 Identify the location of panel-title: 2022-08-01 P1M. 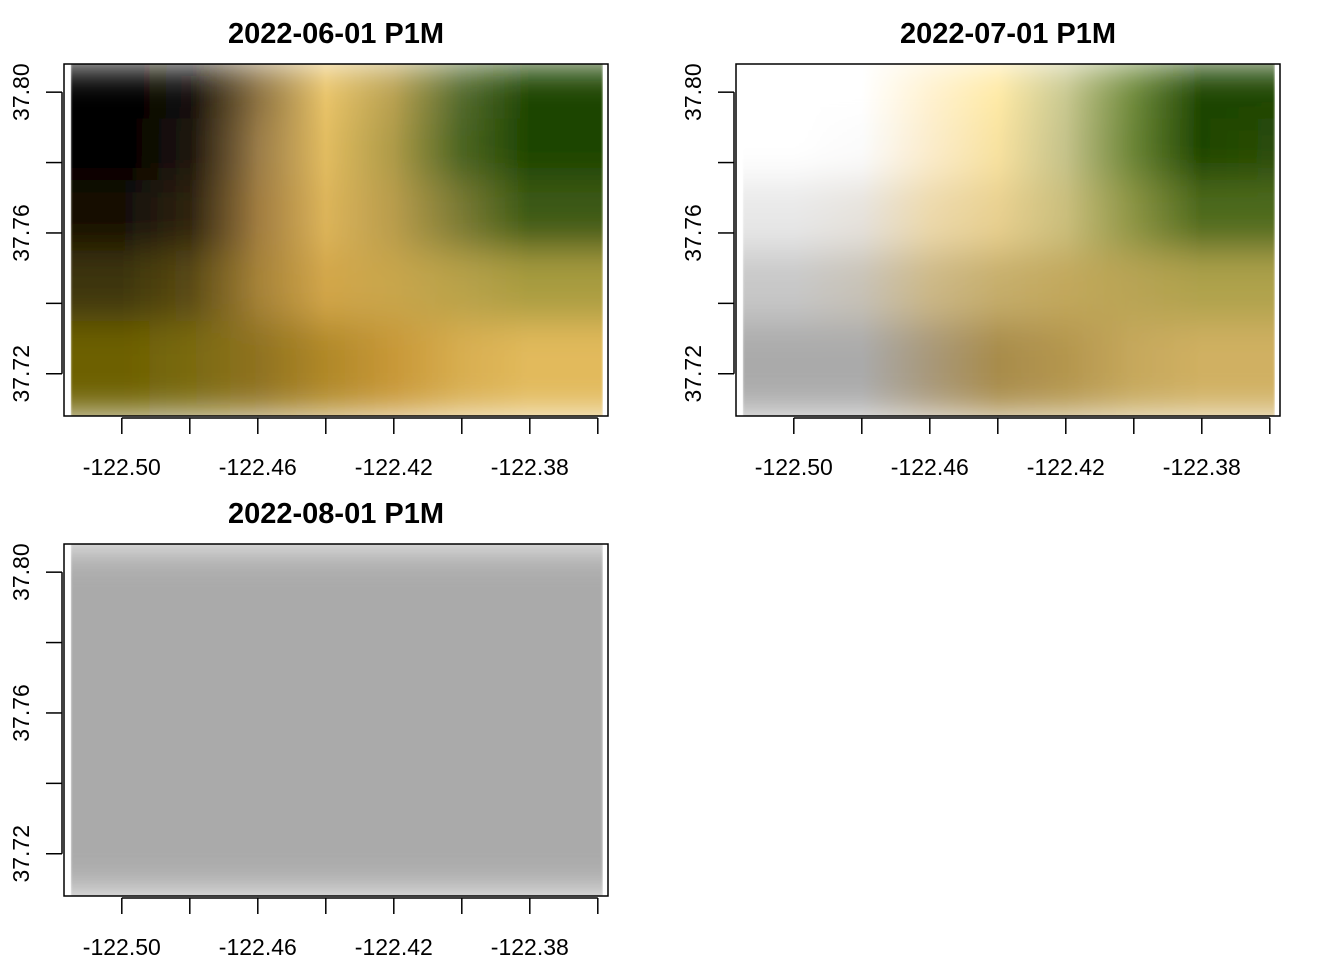
(336, 514).